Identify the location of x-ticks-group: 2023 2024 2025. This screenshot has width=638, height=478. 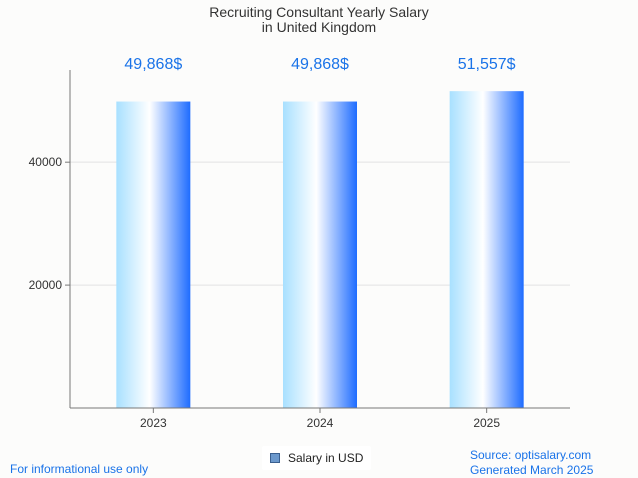
(320, 419).